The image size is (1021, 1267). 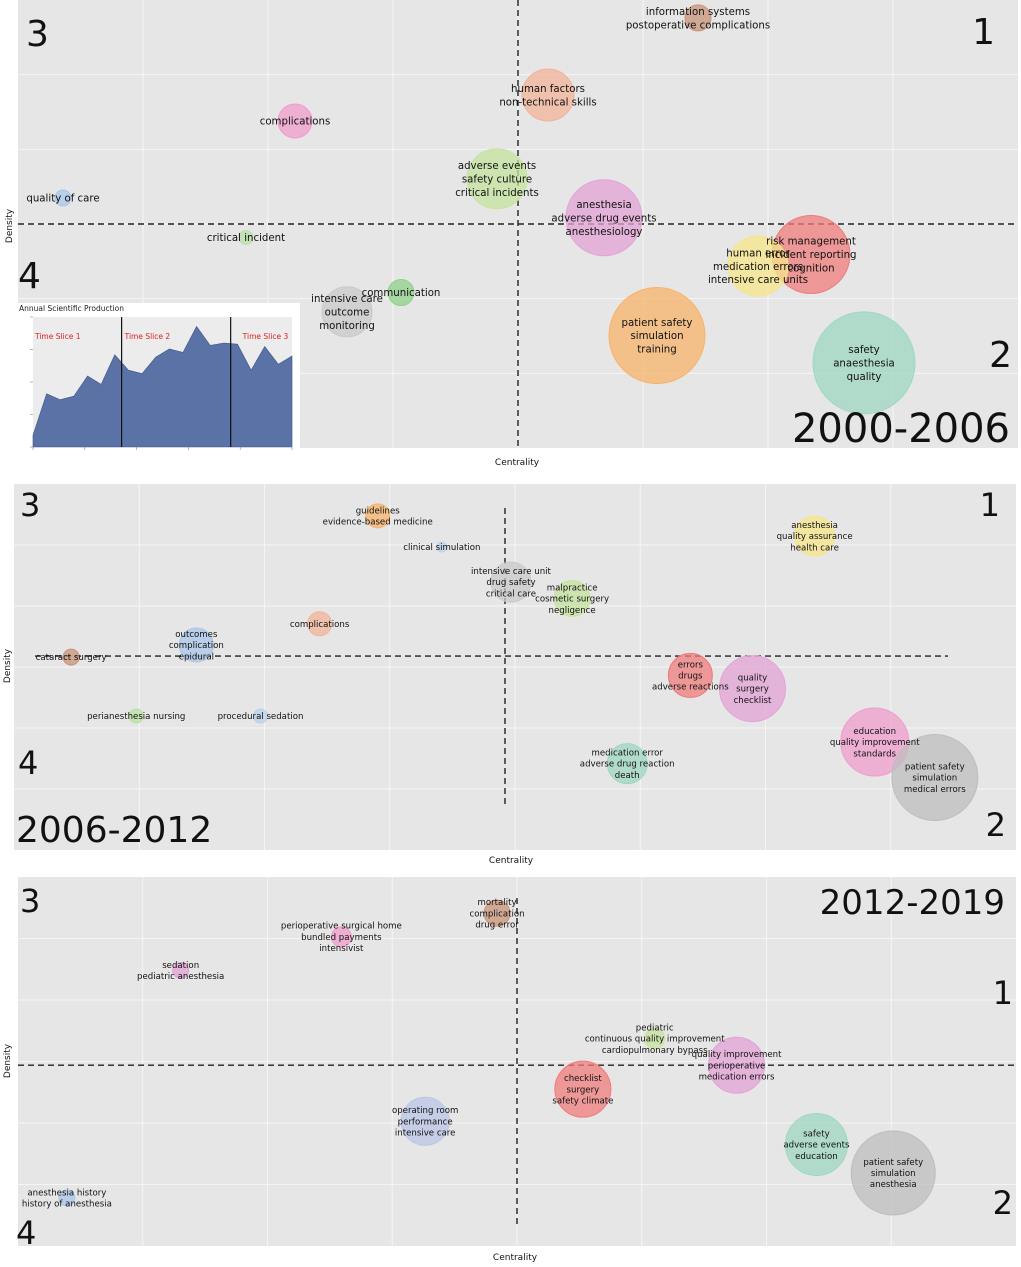 I want to click on theme-label: critical care, so click(x=511, y=594).